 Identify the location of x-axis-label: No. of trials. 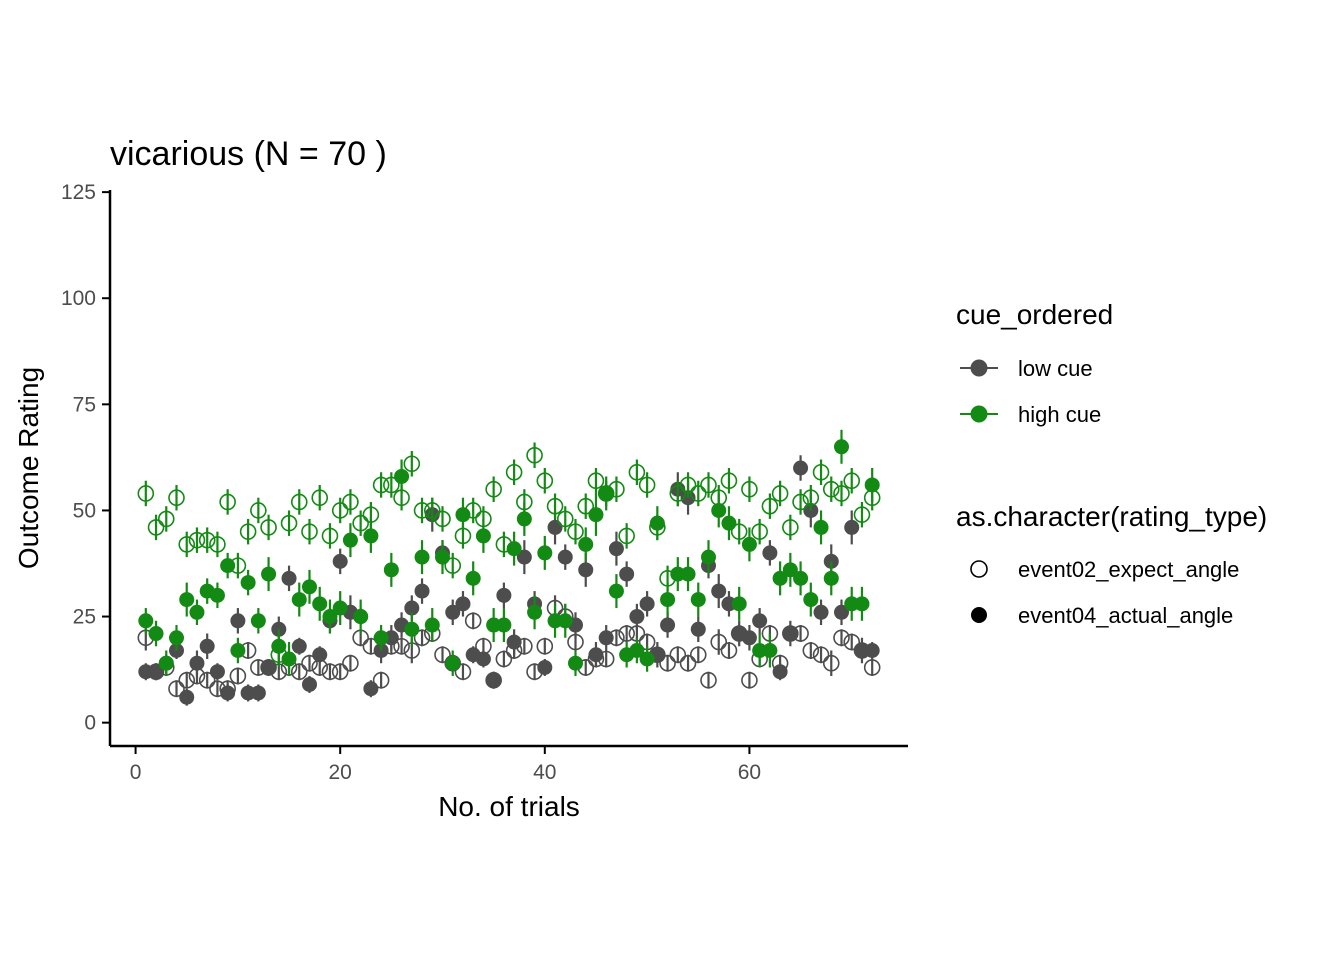
(509, 806).